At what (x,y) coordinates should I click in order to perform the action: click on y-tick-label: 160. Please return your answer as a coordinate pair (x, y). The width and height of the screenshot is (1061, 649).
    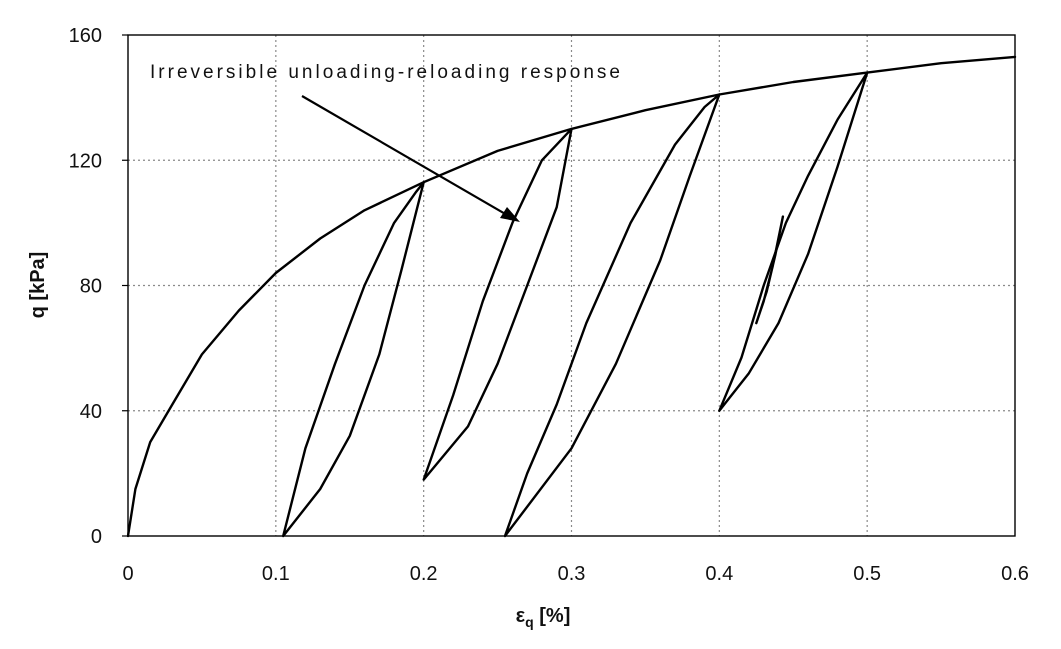
    Looking at the image, I should click on (85, 36).